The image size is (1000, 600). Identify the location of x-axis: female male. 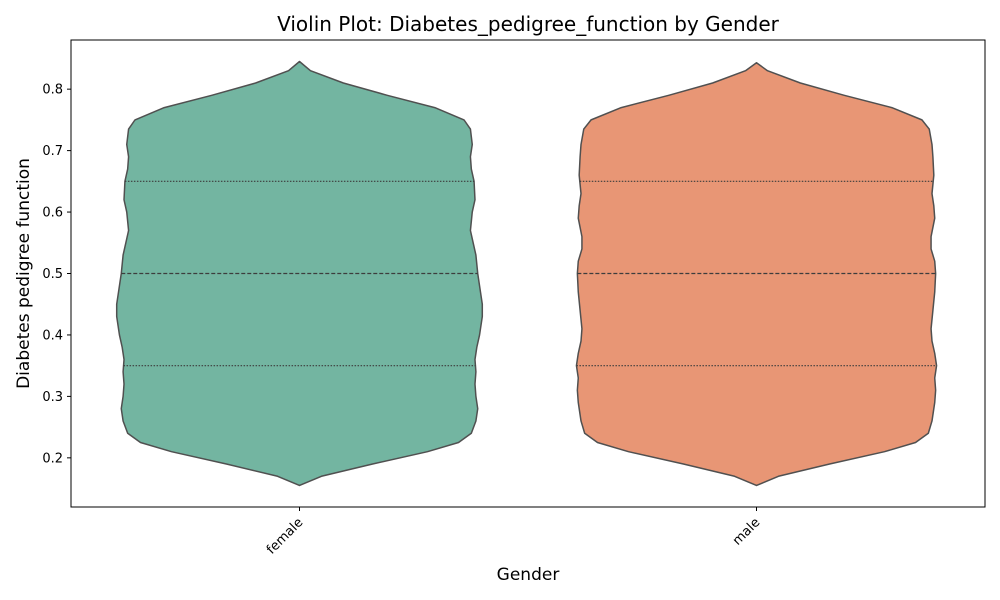
(513, 532).